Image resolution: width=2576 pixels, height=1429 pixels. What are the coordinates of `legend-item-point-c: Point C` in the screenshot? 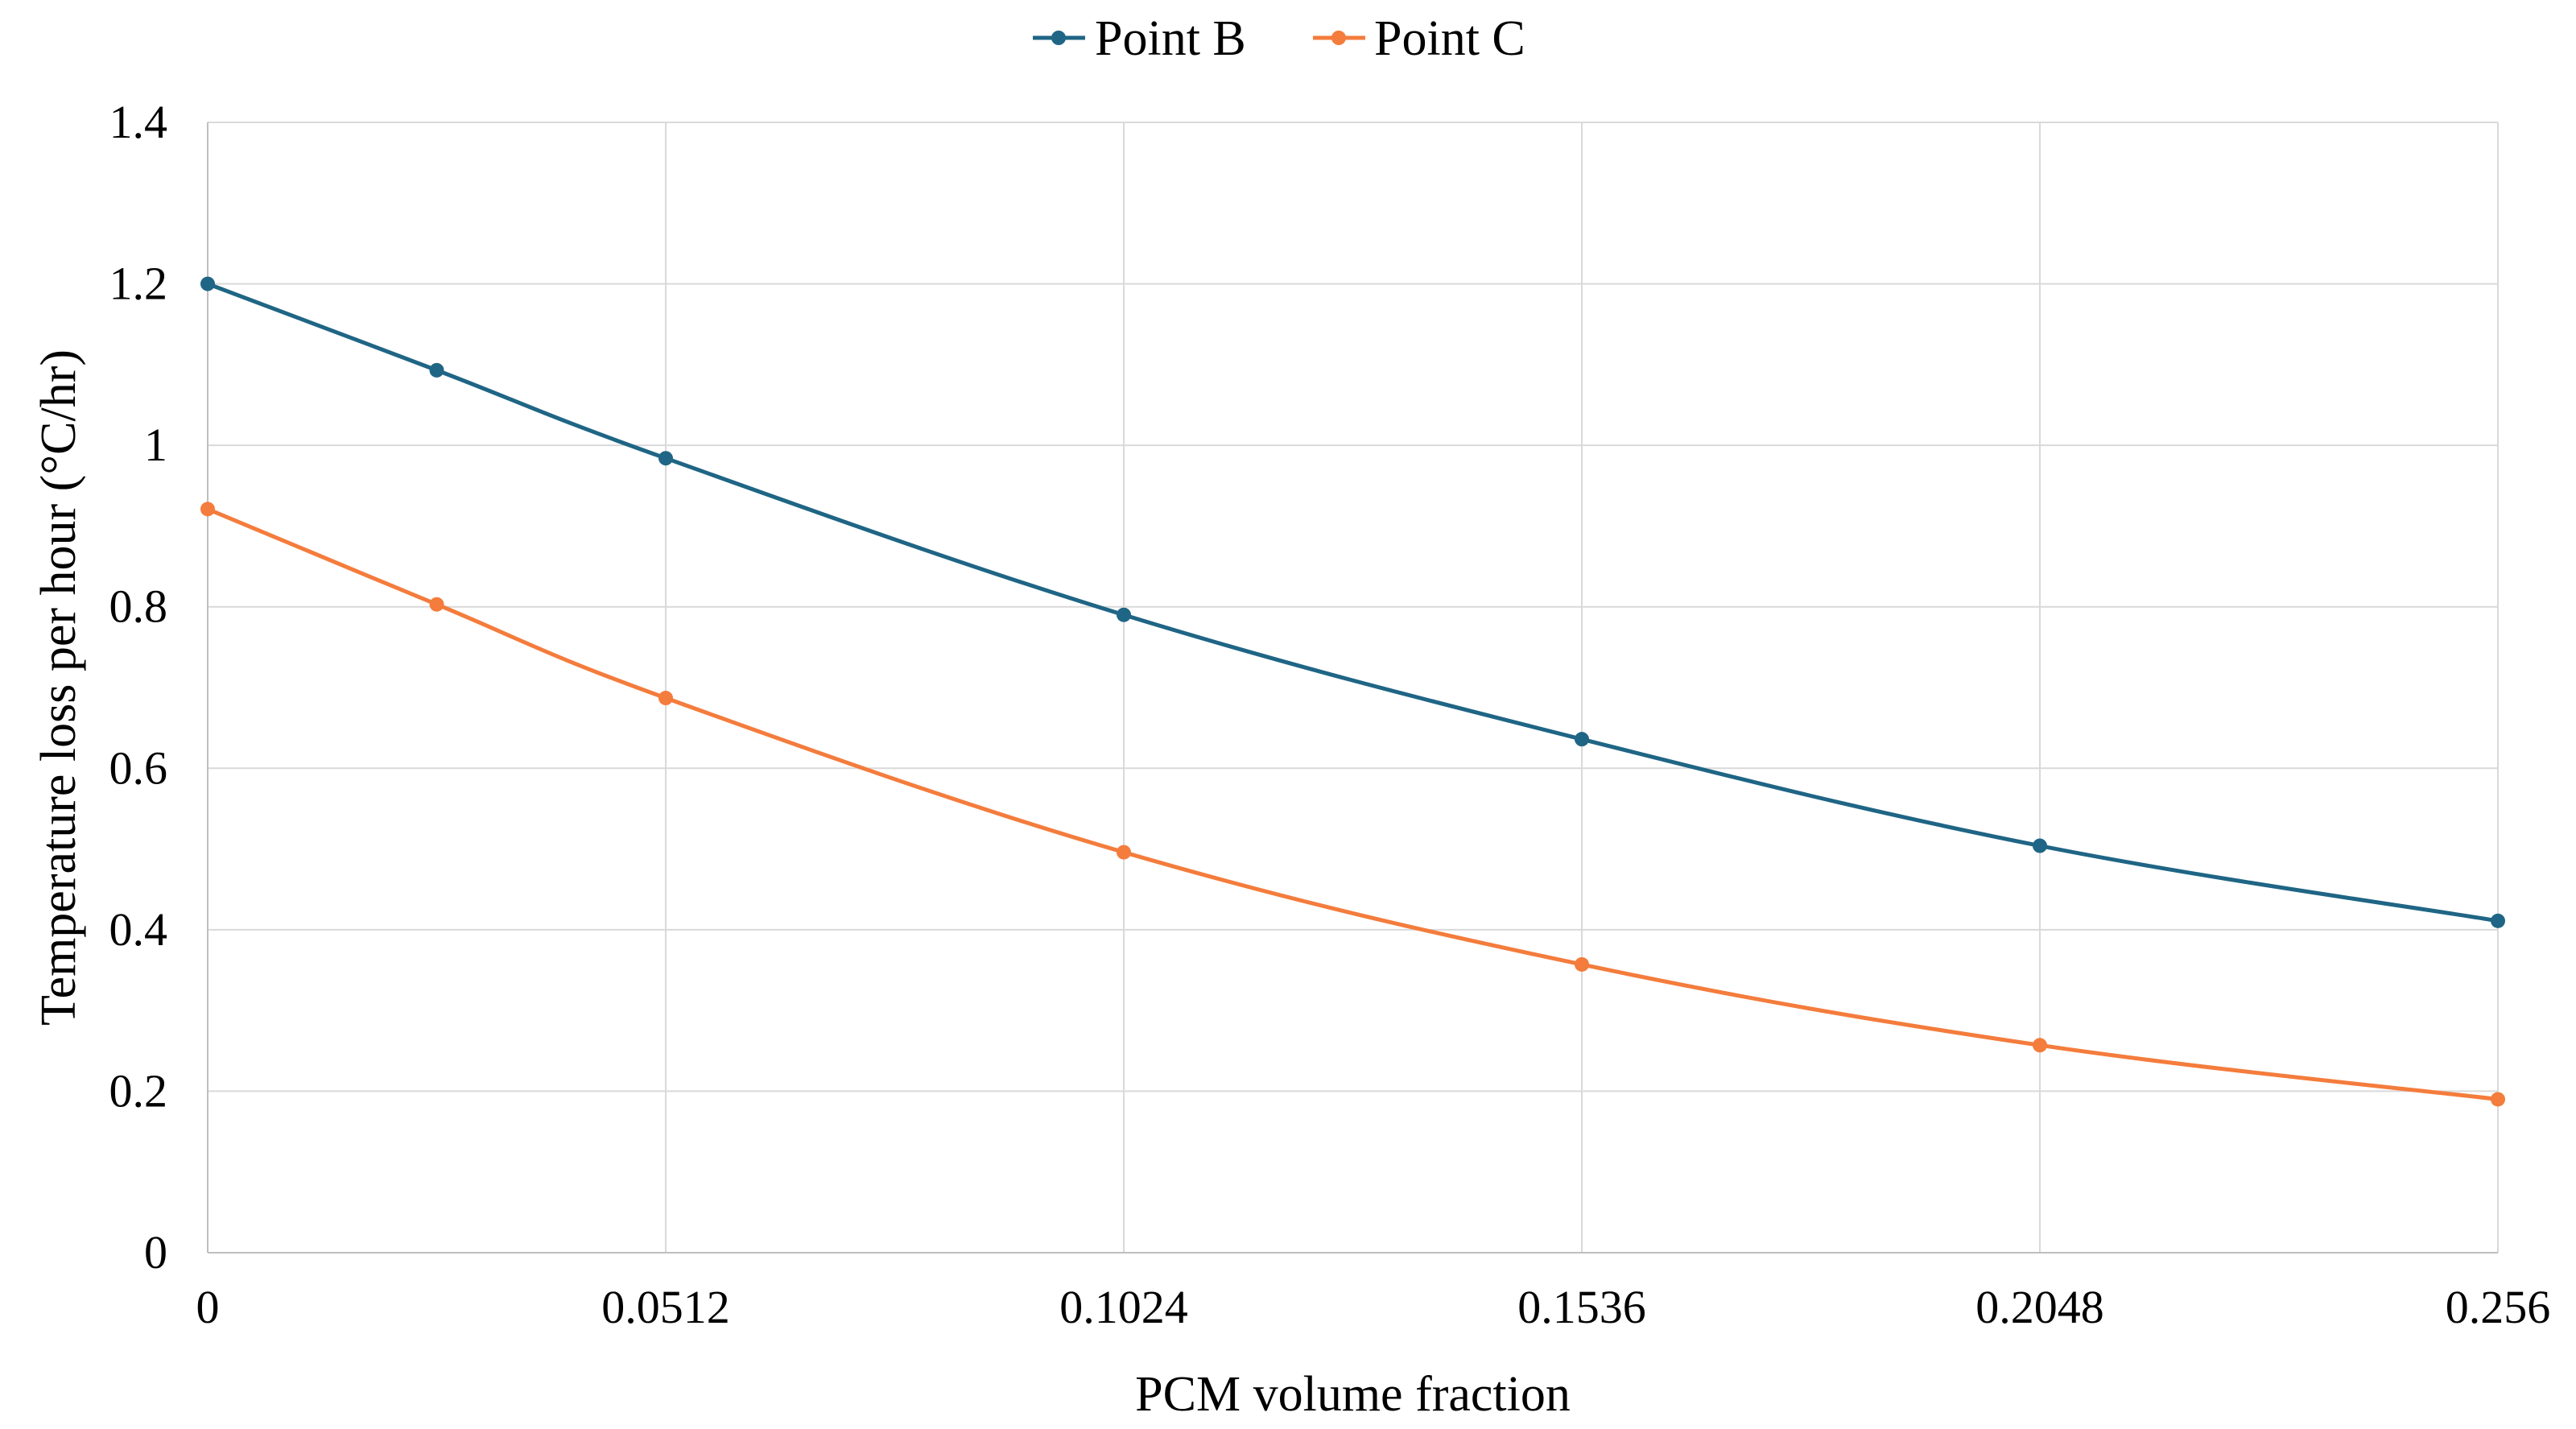 It's located at (1419, 38).